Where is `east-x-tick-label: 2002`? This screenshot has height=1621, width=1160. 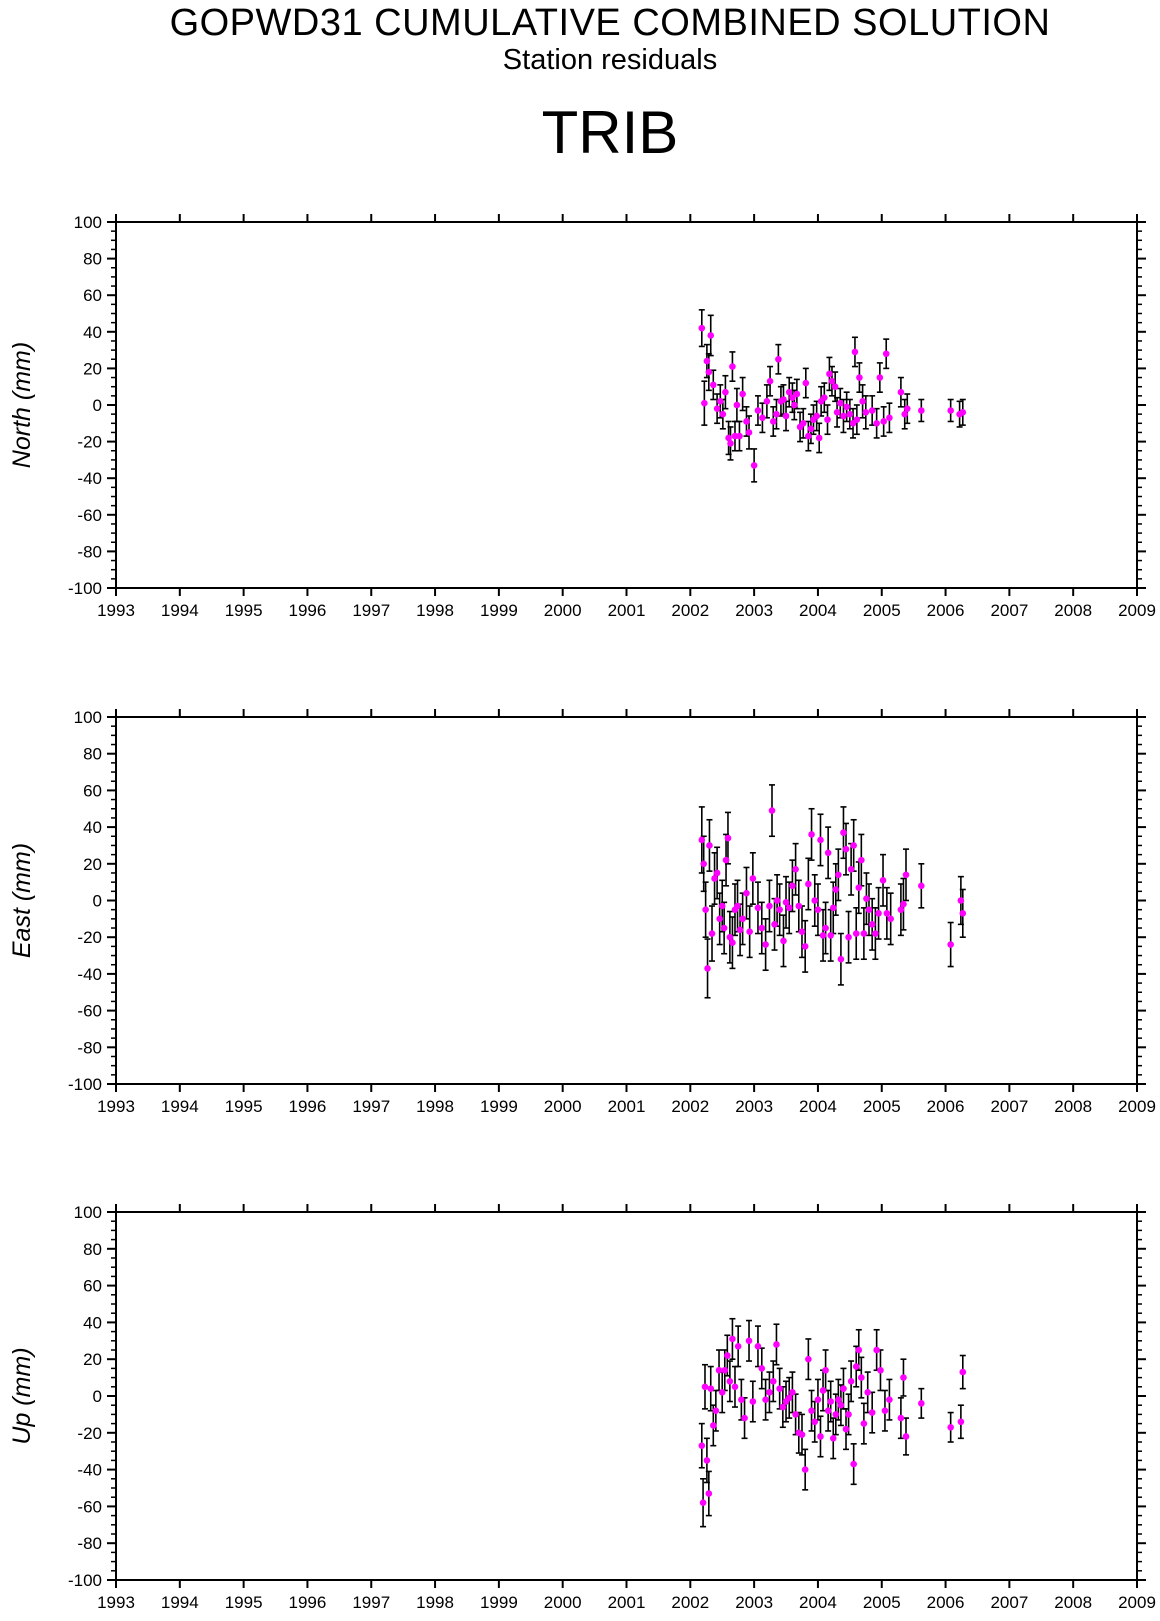
east-x-tick-label: 2002 is located at coordinates (690, 1106).